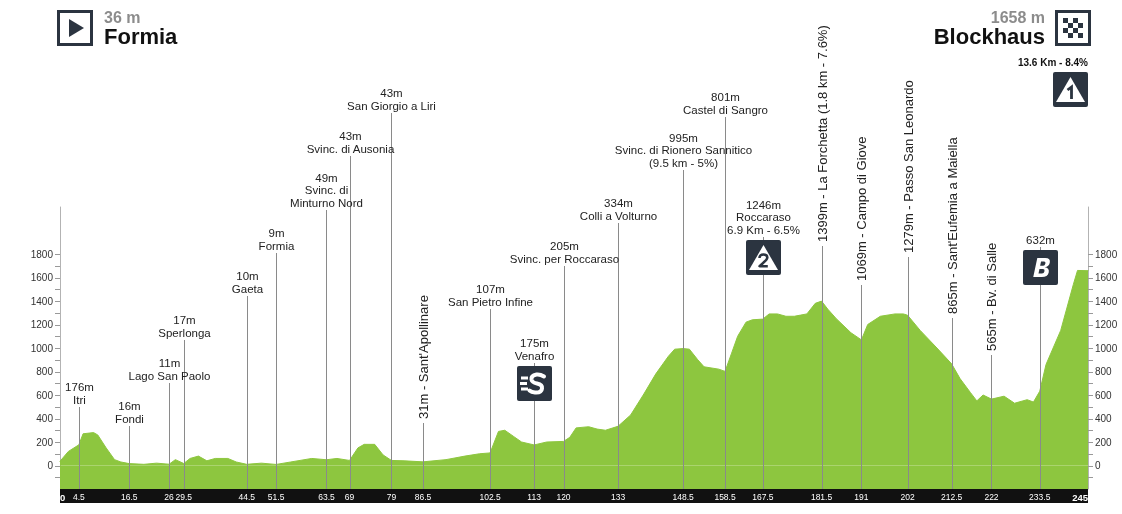  I want to click on y-tick-label: 1800, so click(42, 254).